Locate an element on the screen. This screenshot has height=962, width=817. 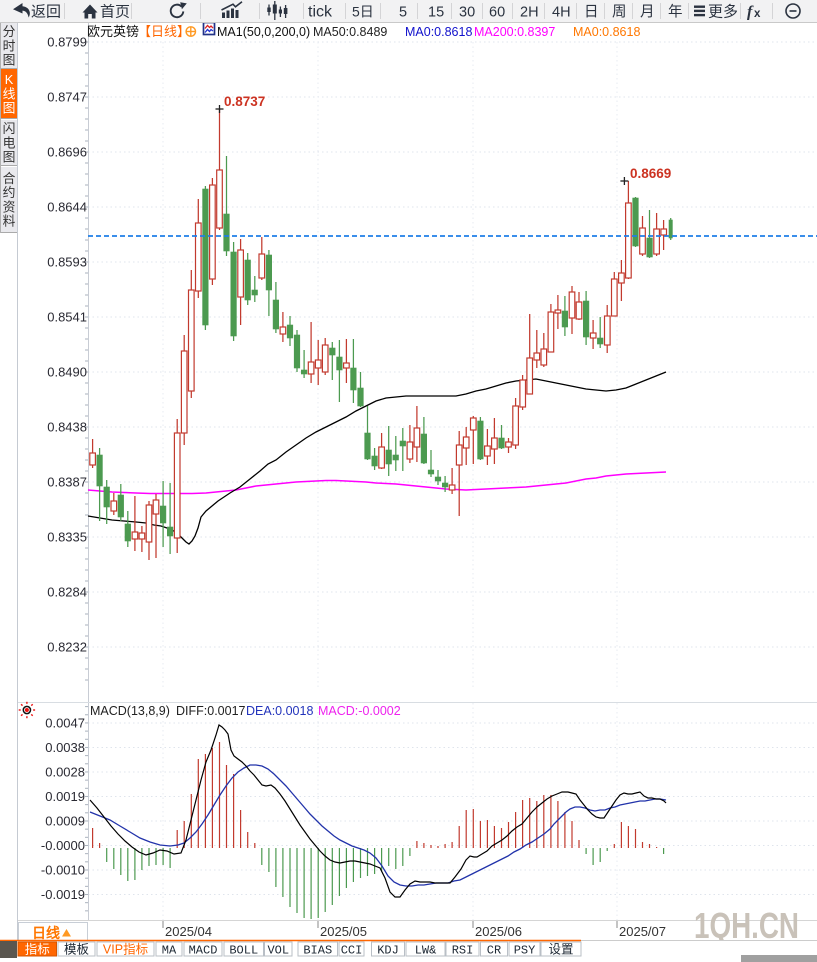
svg-text: 模板 is located at coordinates (77, 950).